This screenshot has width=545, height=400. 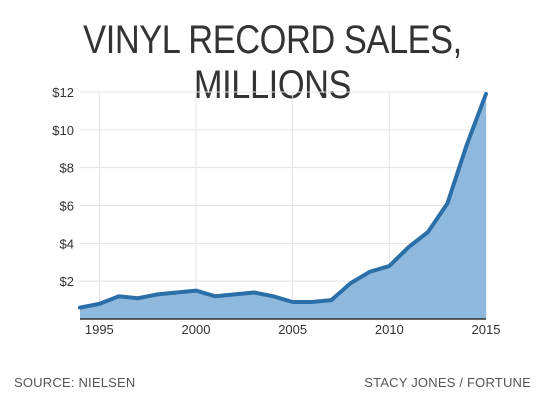 What do you see at coordinates (99, 329) in the screenshot?
I see `x-tick-label: 1995` at bounding box center [99, 329].